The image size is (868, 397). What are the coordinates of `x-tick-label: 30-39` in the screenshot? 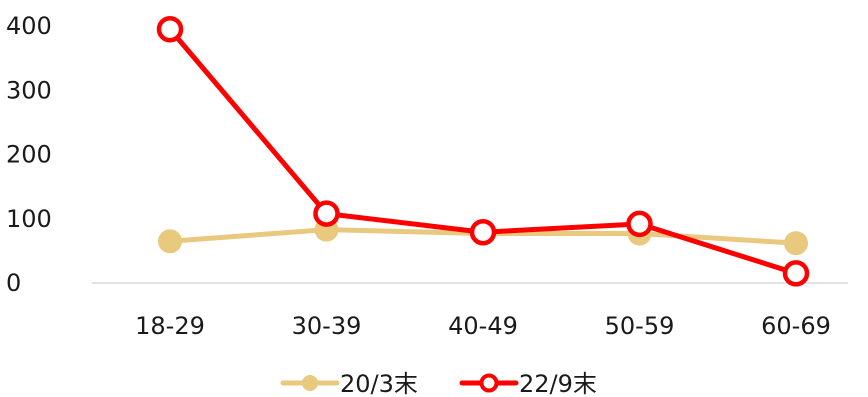 It's located at (327, 326).